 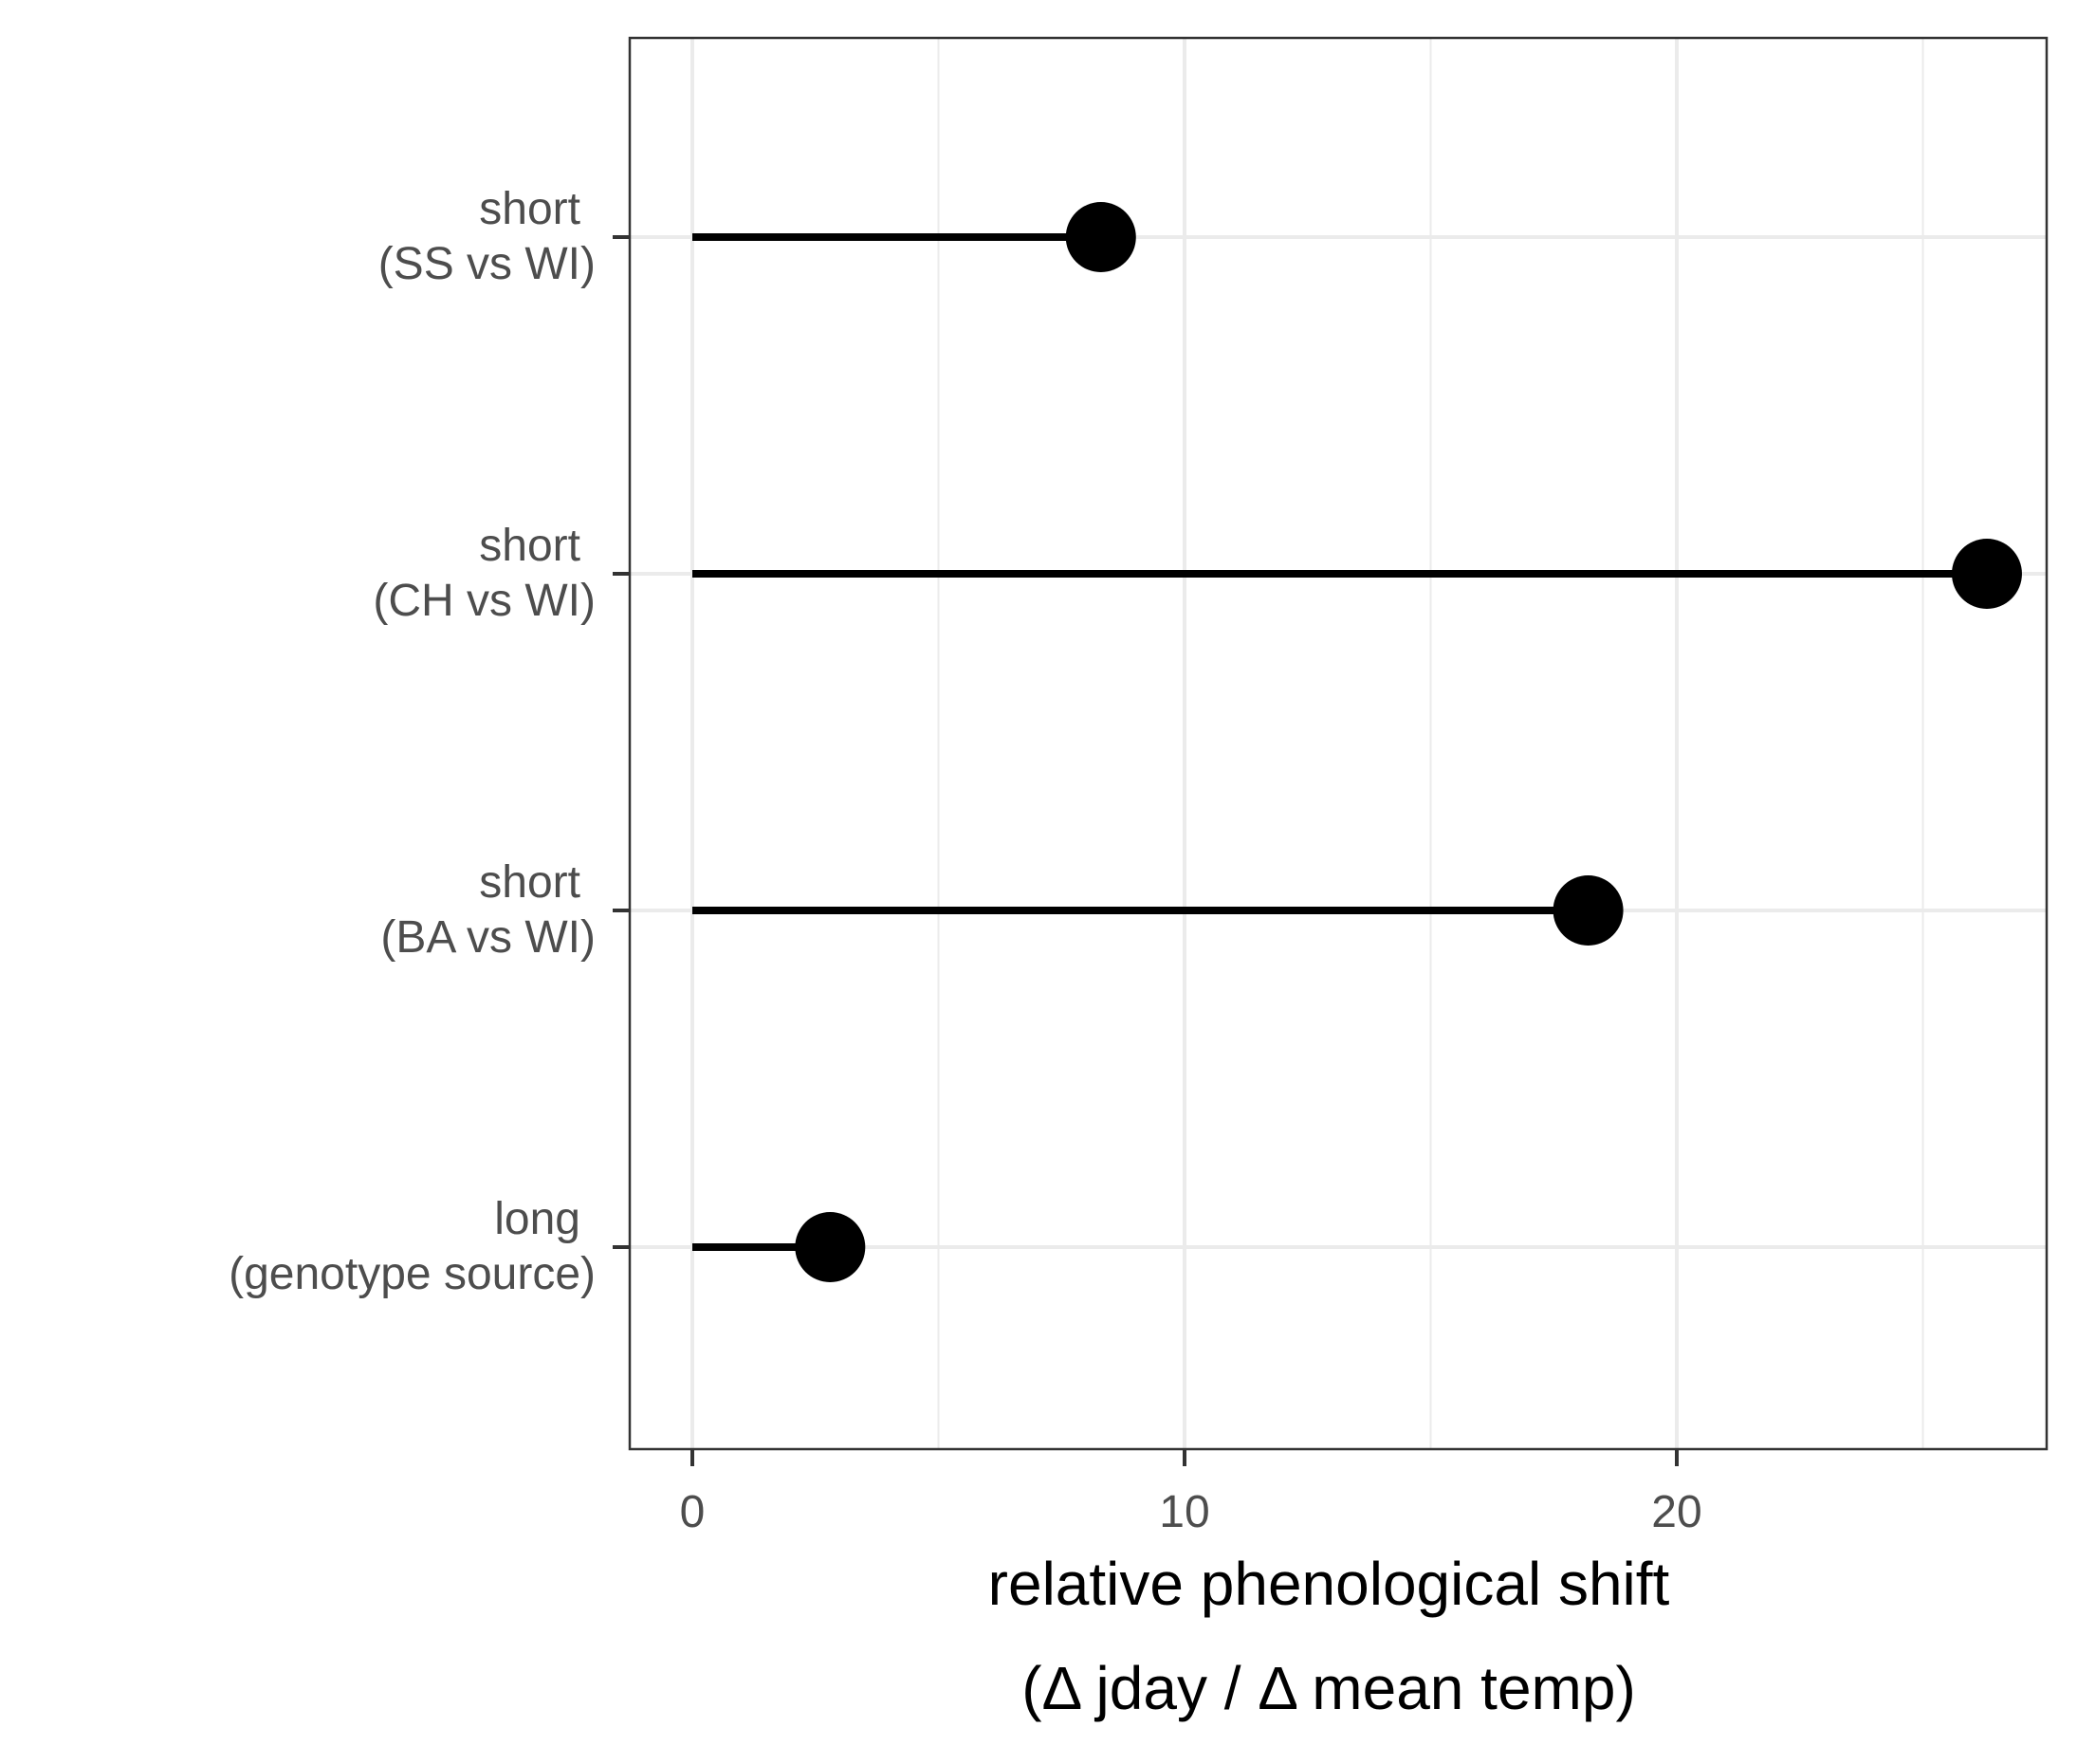 What do you see at coordinates (487, 264) in the screenshot?
I see `y-tick-label-line2-0: (SS vs WI)` at bounding box center [487, 264].